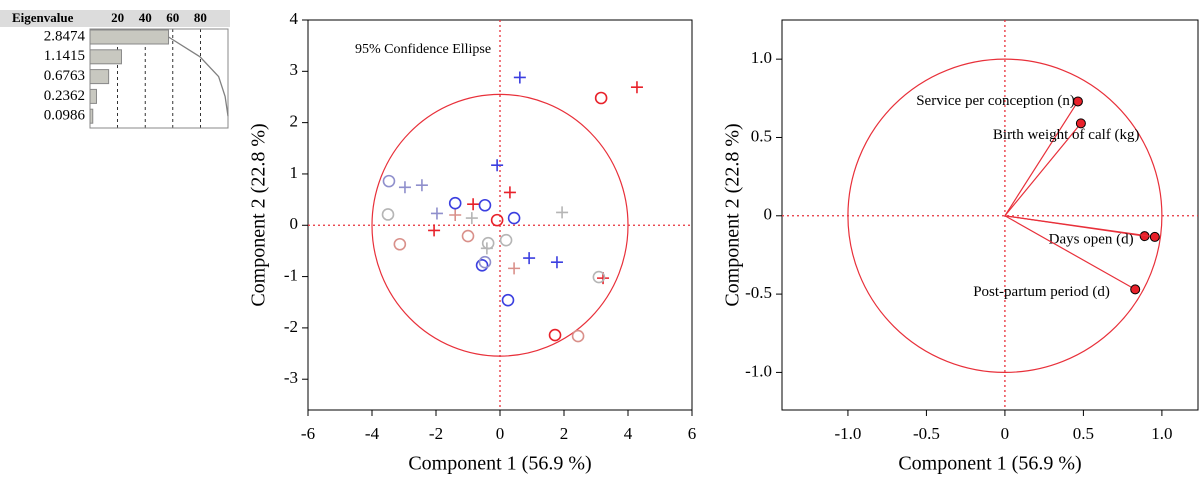 Image resolution: width=1200 pixels, height=477 pixels. What do you see at coordinates (291, 274) in the screenshot?
I see `y-tick-label: -1` at bounding box center [291, 274].